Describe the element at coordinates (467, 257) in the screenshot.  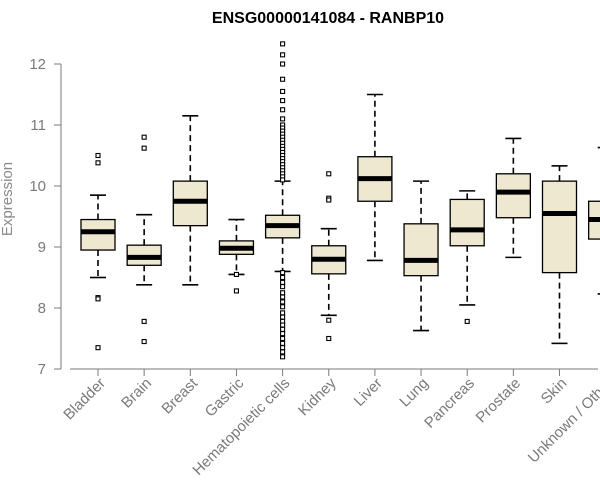
I see `box-pancreas` at that location.